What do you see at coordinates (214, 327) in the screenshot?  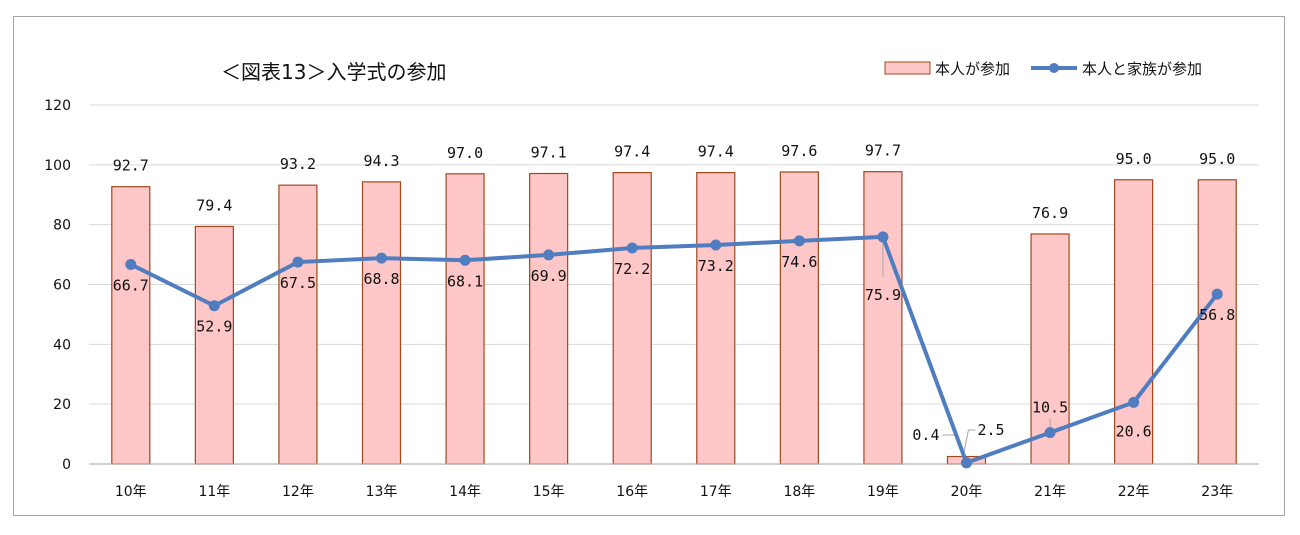 I see `line-value-label: 52.9` at bounding box center [214, 327].